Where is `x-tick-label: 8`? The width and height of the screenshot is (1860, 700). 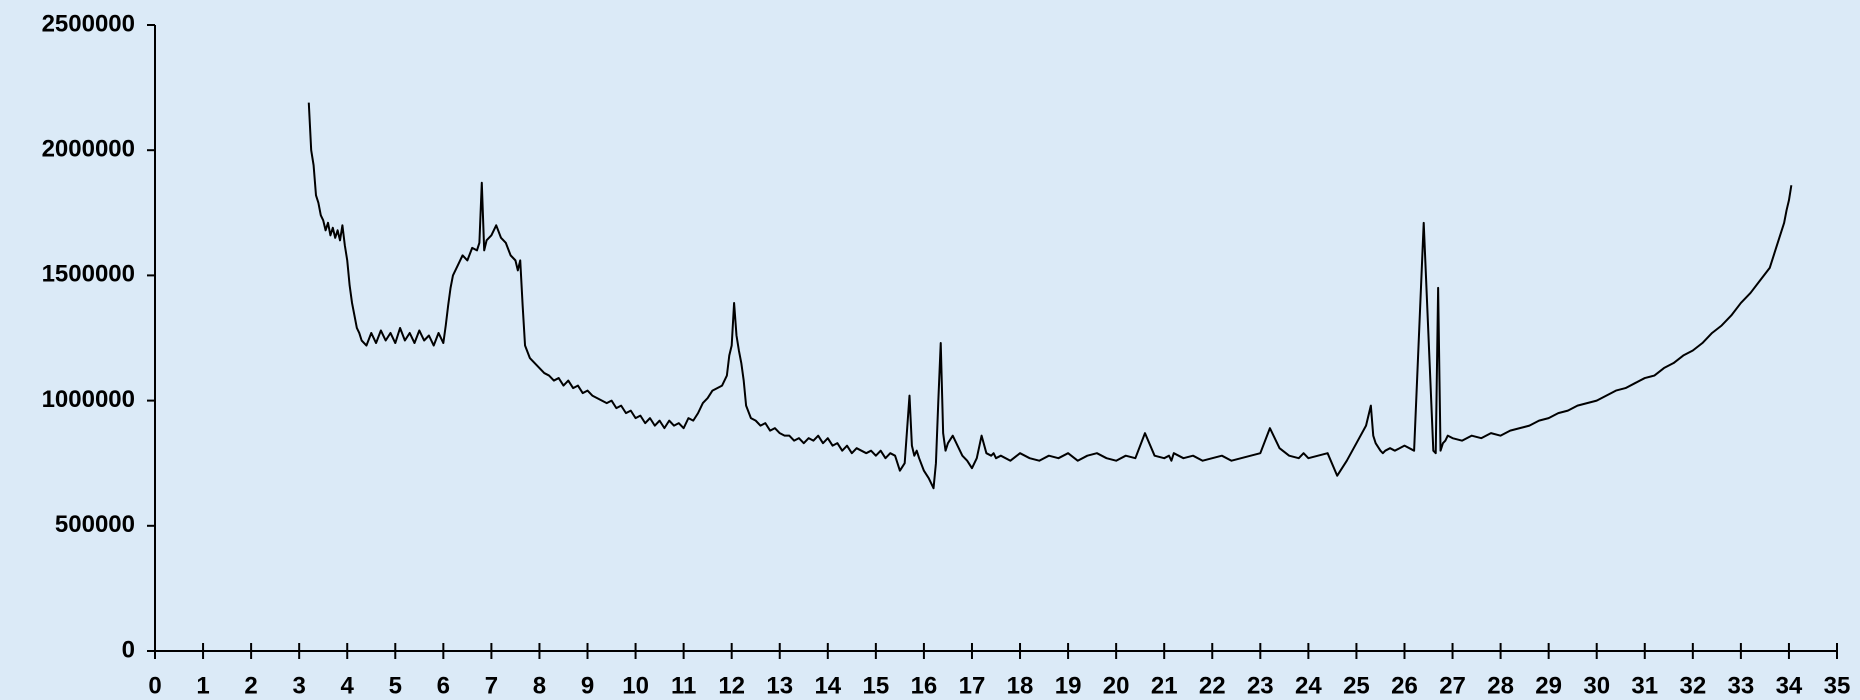
x-tick-label: 8 is located at coordinates (539, 685).